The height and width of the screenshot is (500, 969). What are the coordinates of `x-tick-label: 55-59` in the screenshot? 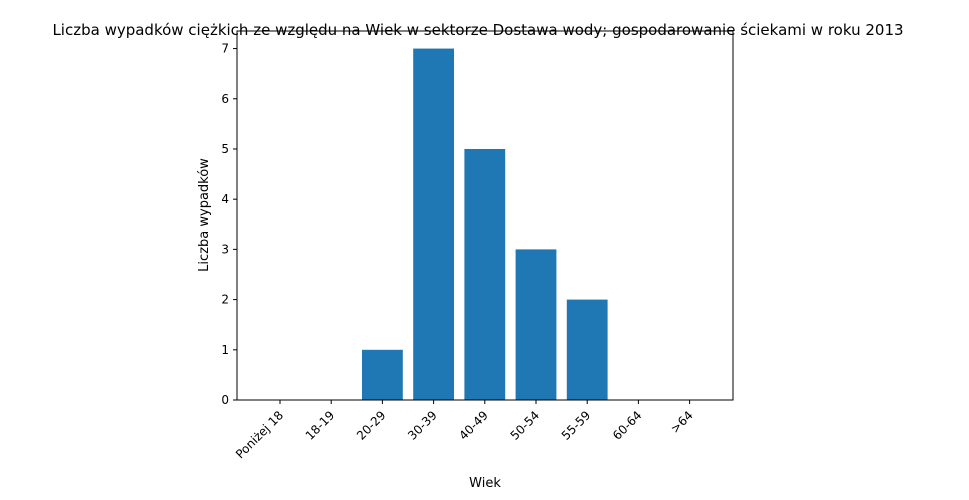 It's located at (576, 425).